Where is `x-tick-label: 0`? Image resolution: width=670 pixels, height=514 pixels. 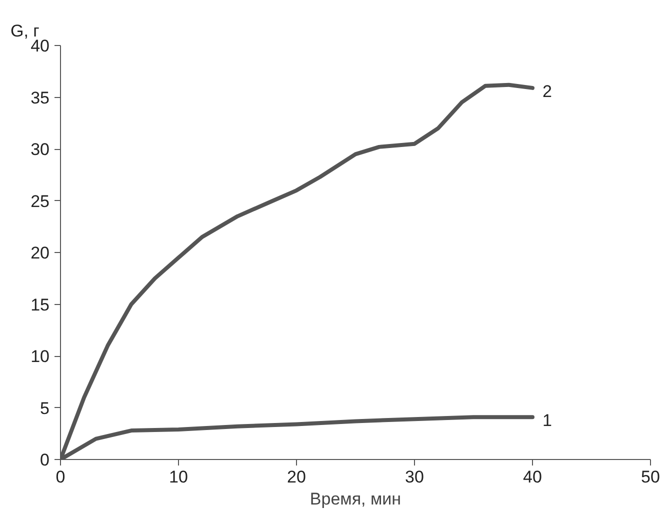 x-tick-label: 0 is located at coordinates (61, 477).